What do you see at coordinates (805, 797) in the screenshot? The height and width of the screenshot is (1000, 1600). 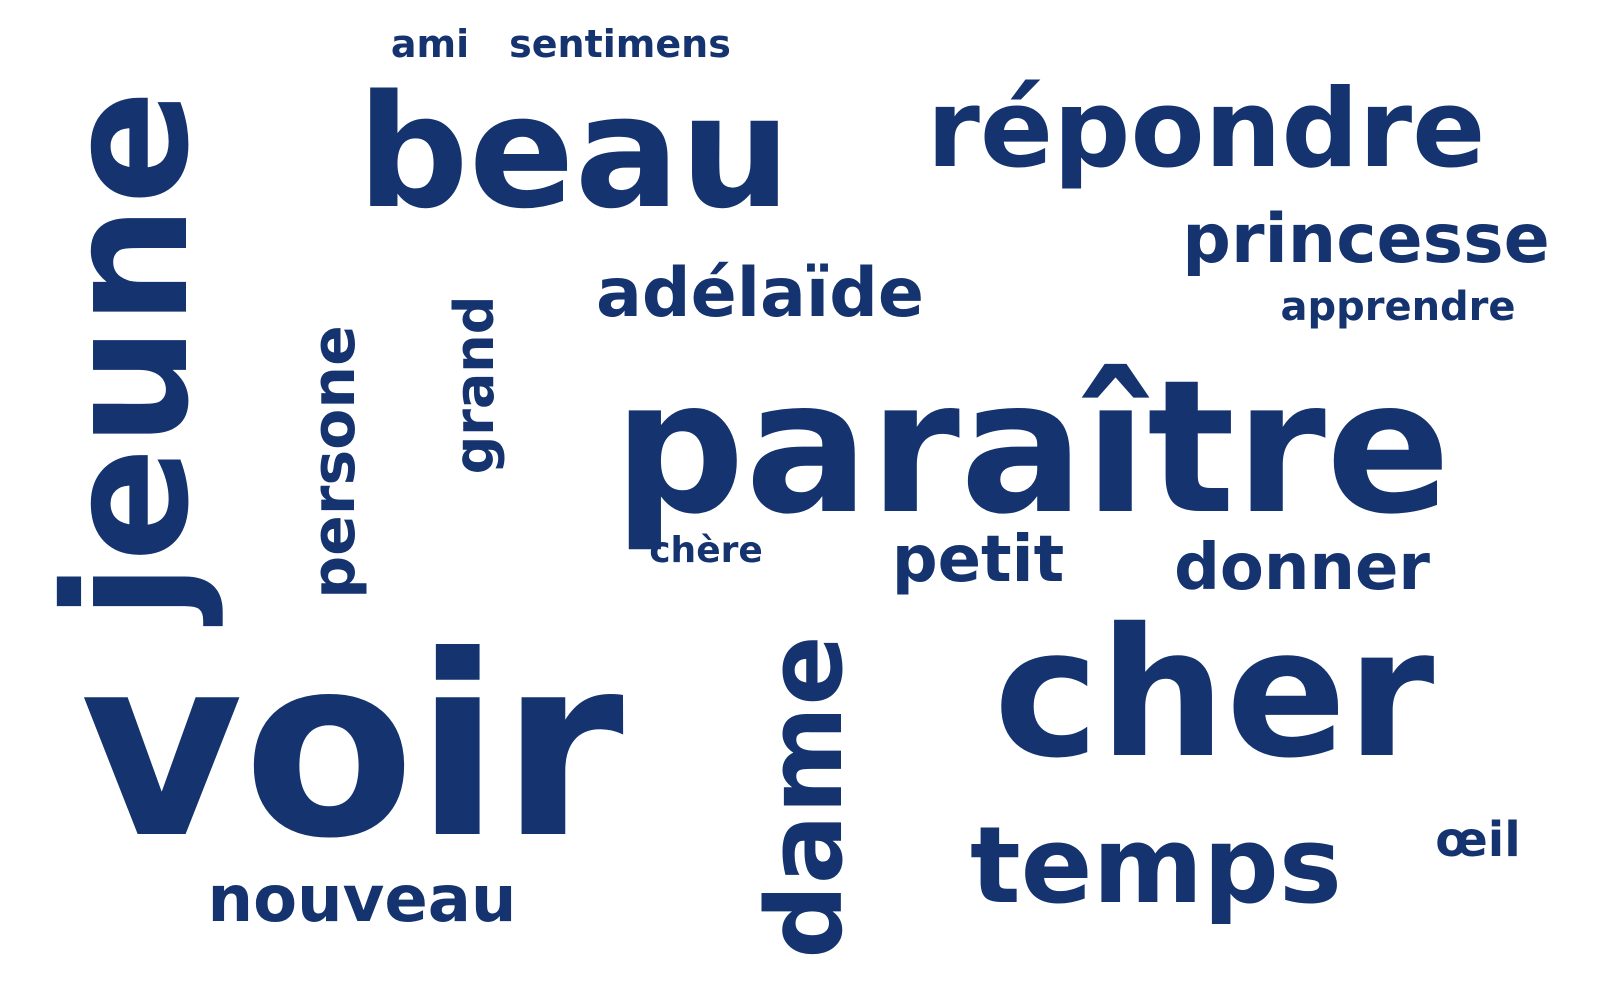 I see `word-dame: dame` at bounding box center [805, 797].